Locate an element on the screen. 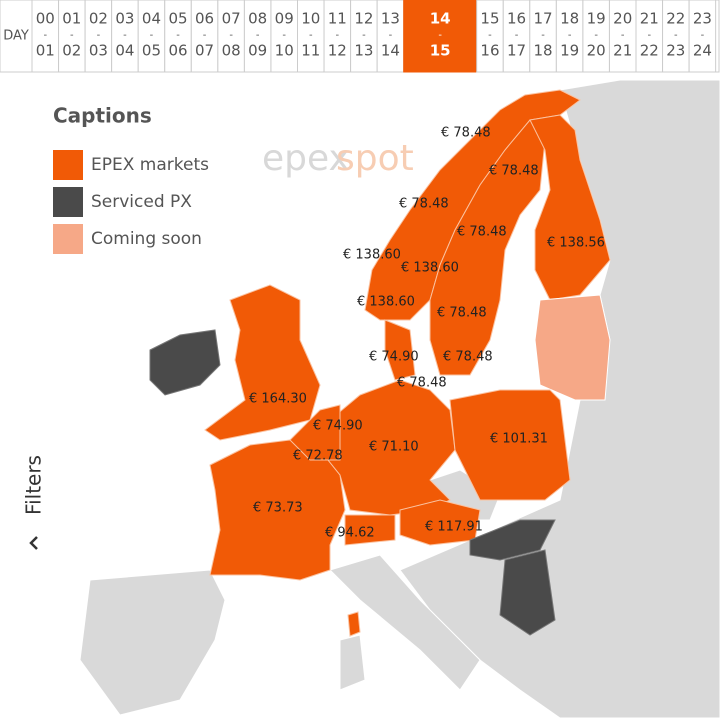 The height and width of the screenshot is (718, 720). hour-cell: 20 -21 is located at coordinates (622, 36).